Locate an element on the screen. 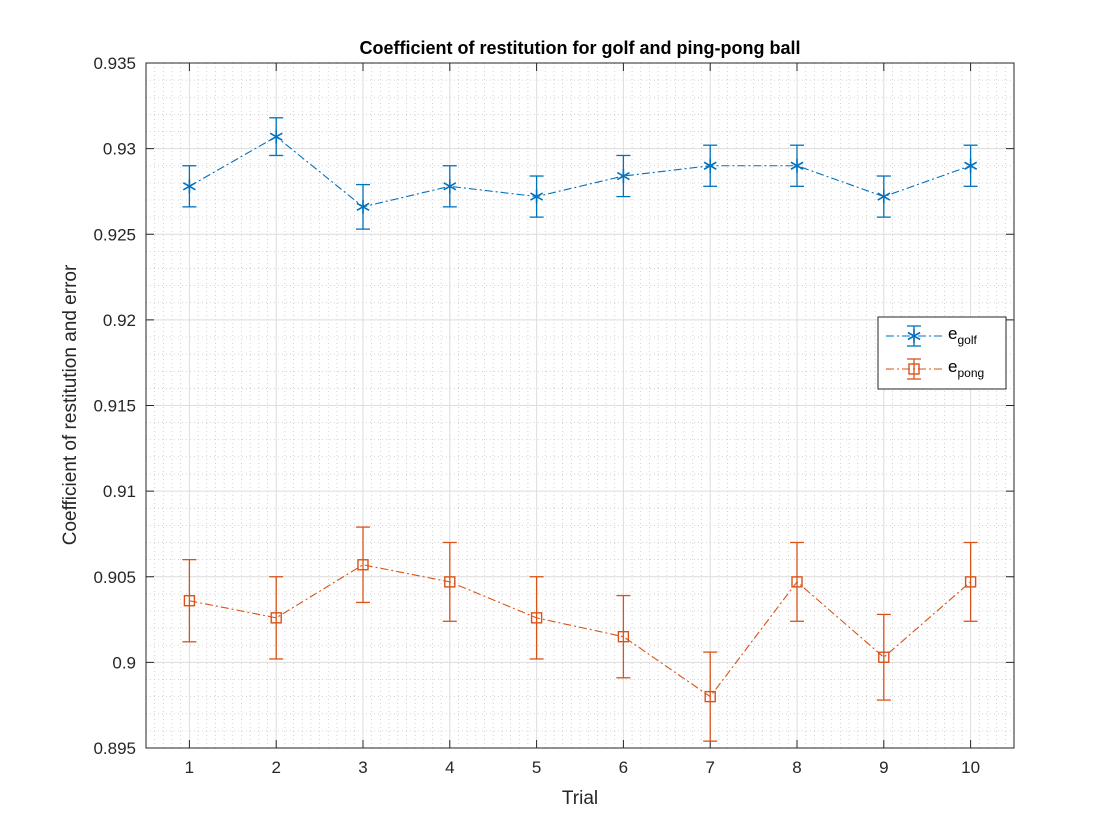  x-tick-label: 2 is located at coordinates (275, 767).